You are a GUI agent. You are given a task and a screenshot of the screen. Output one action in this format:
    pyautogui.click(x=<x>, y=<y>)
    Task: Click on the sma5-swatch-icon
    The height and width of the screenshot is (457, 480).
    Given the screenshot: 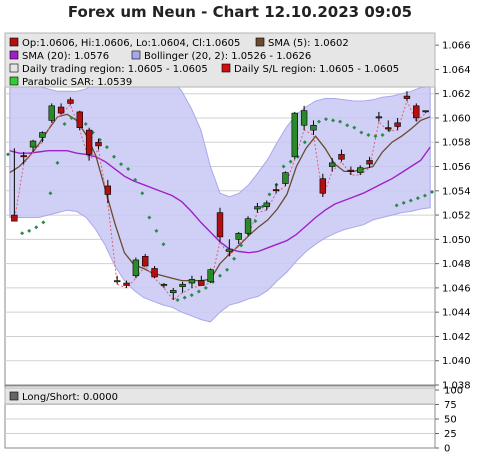 What is the action you would take?
    pyautogui.click(x=260, y=42)
    